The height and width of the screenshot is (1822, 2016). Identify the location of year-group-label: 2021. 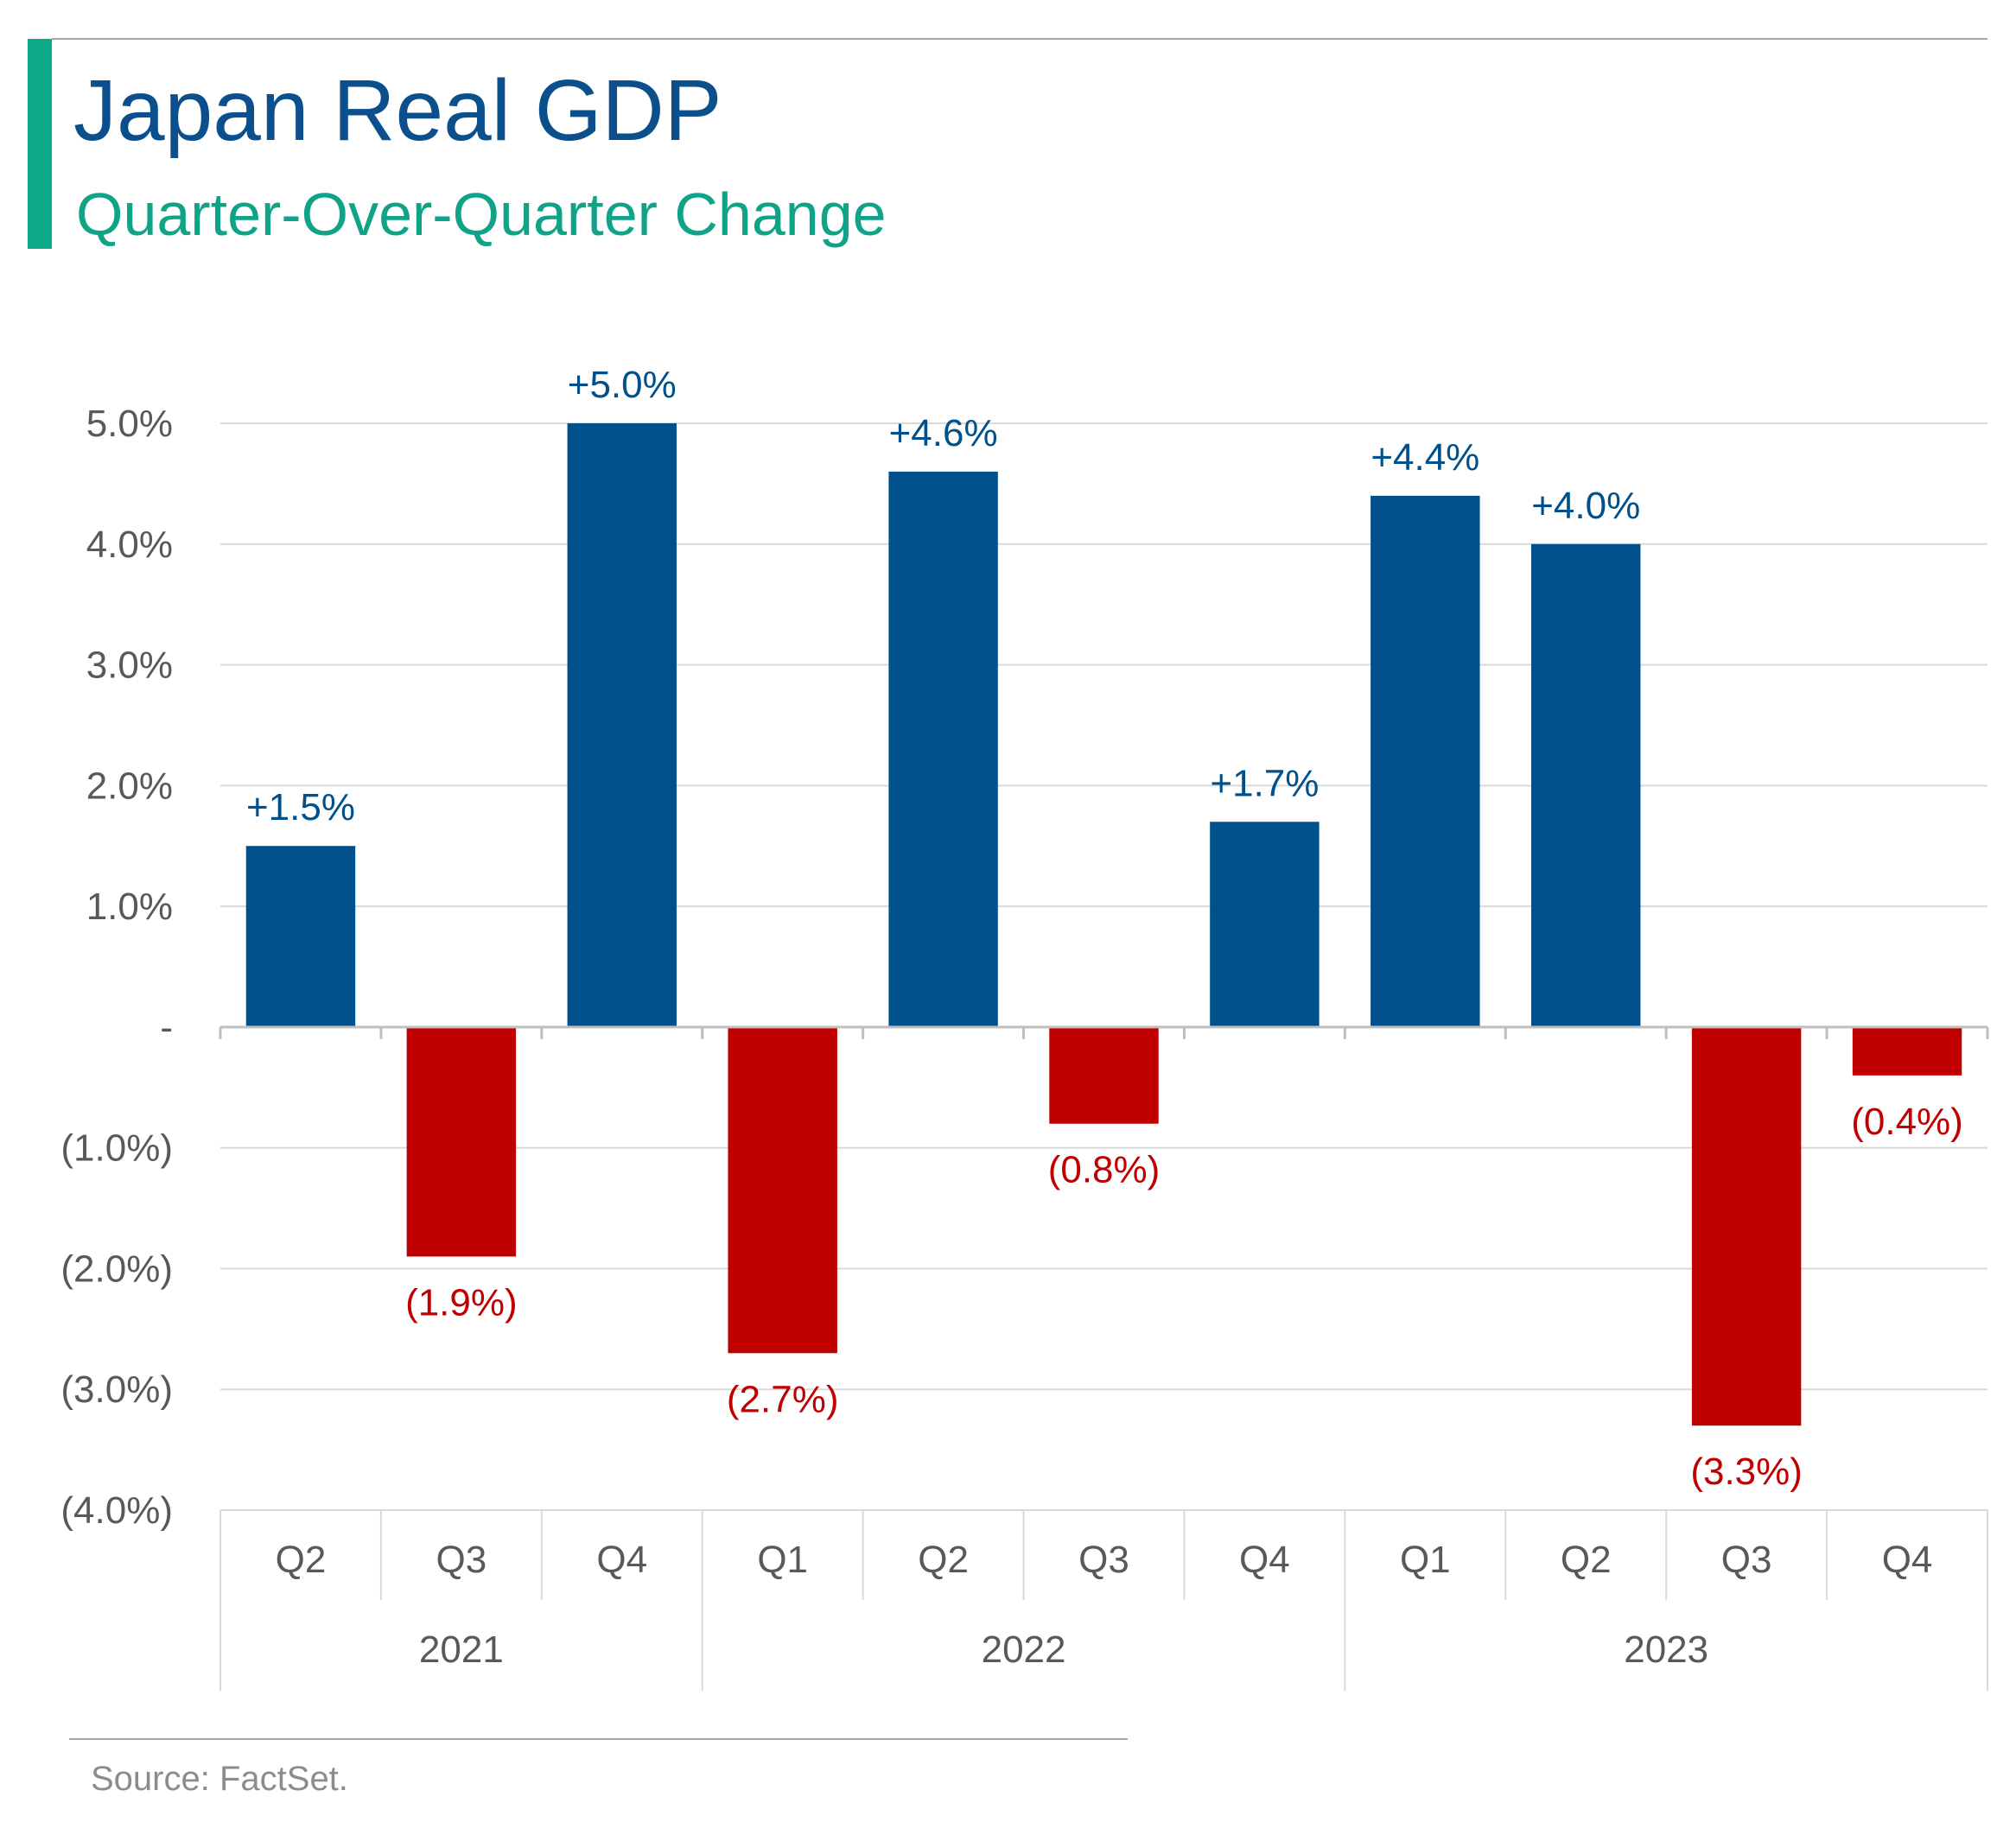
(462, 1649).